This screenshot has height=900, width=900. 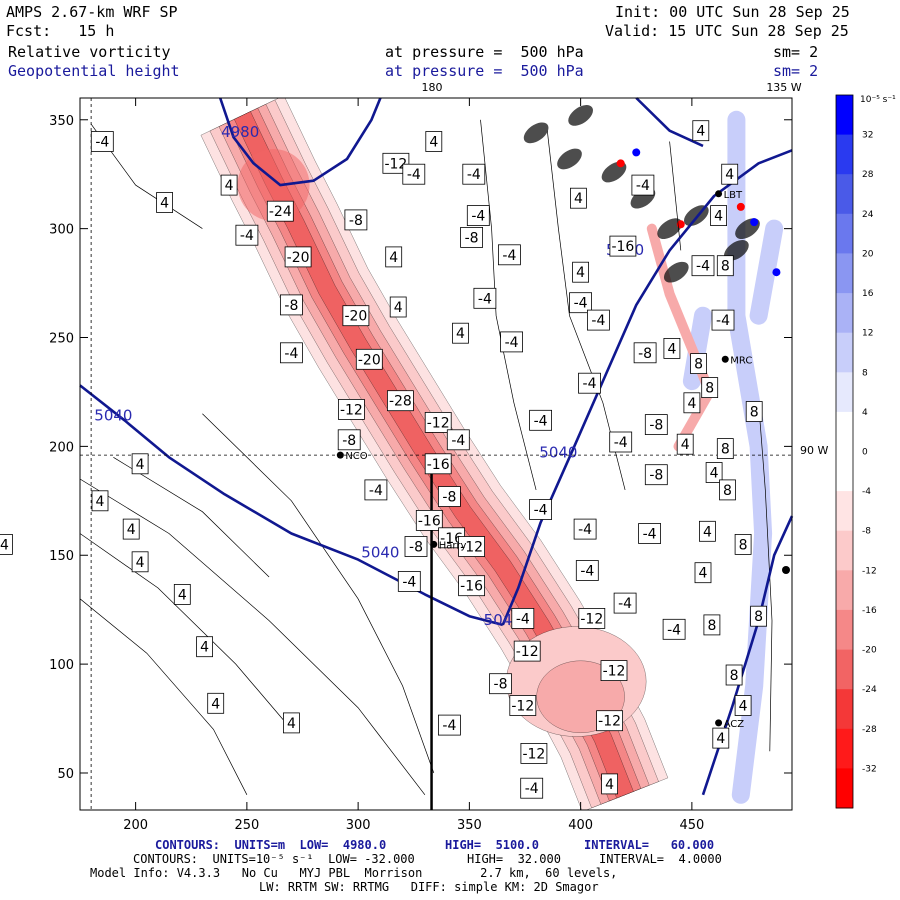 What do you see at coordinates (89, 52) in the screenshot?
I see `field1-name: Relative vorticity` at bounding box center [89, 52].